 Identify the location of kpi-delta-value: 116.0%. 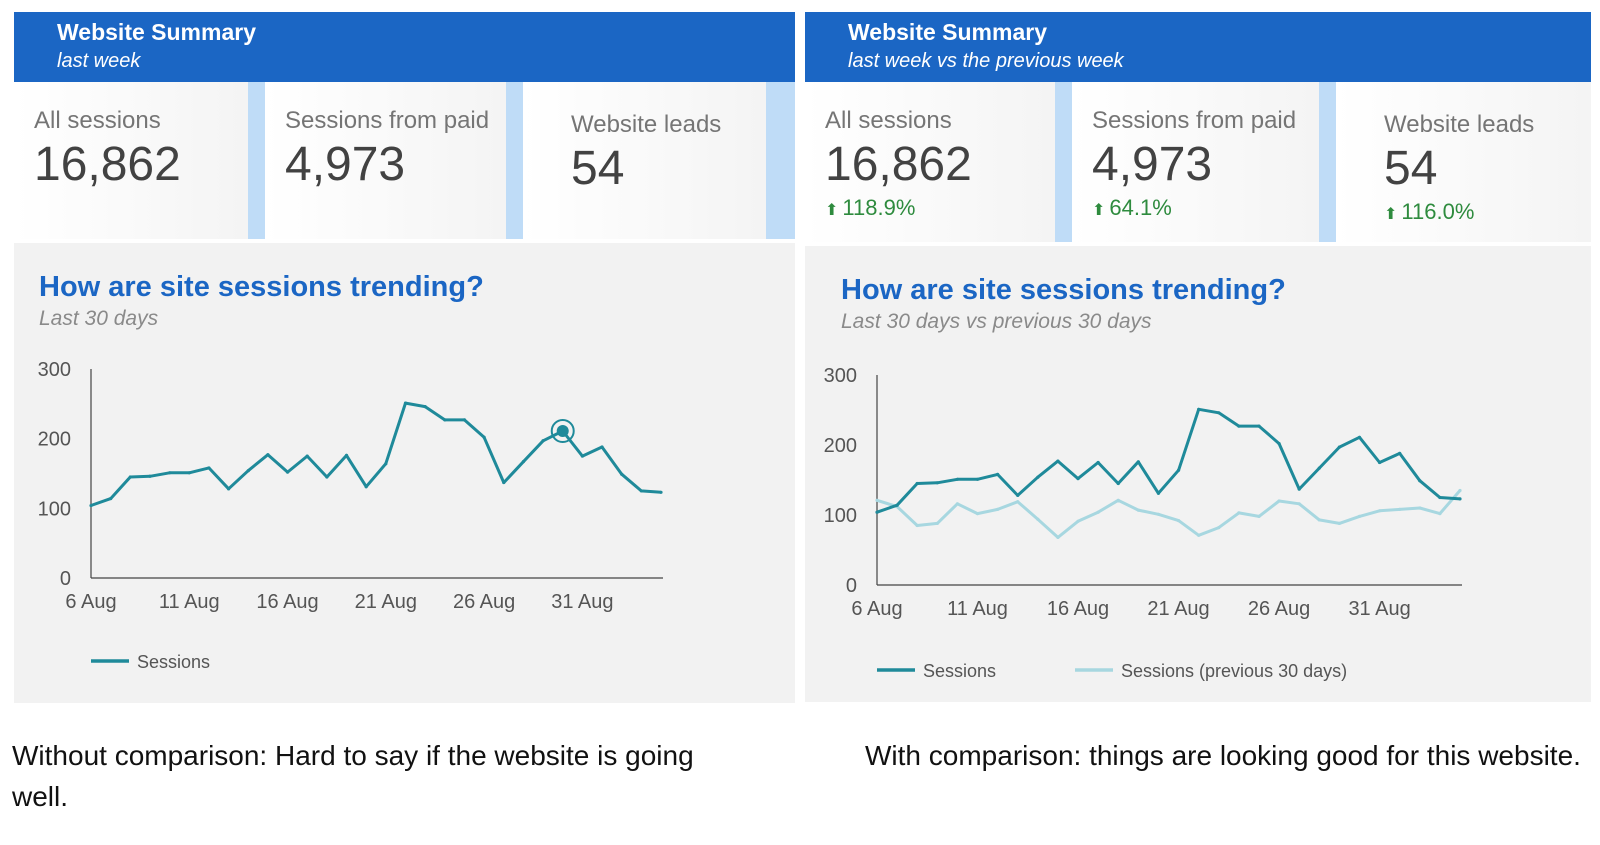
(1438, 211).